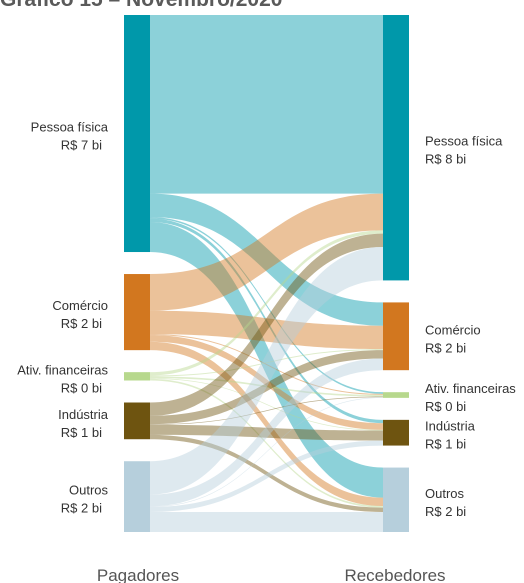 Image resolution: width=524 pixels, height=583 pixels. What do you see at coordinates (470, 388) in the screenshot?
I see `target-label-fin: Ativ. financeiras` at bounding box center [470, 388].